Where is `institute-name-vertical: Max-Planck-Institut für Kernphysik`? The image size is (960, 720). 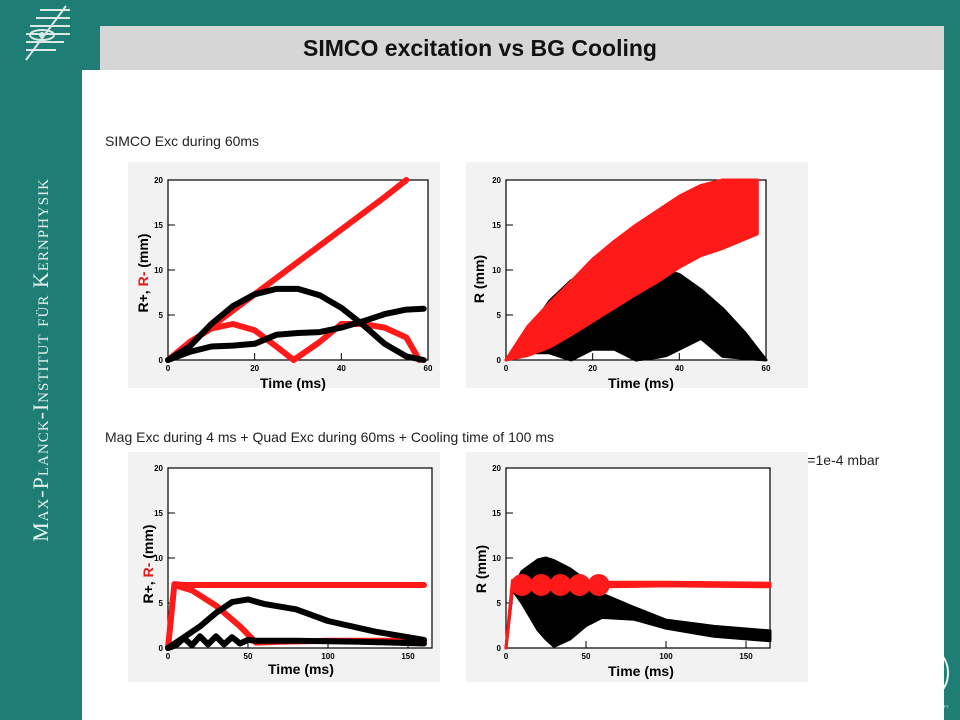
institute-name-vertical: Max-Planck-Institut für Kernphysik is located at coordinates (40, 360).